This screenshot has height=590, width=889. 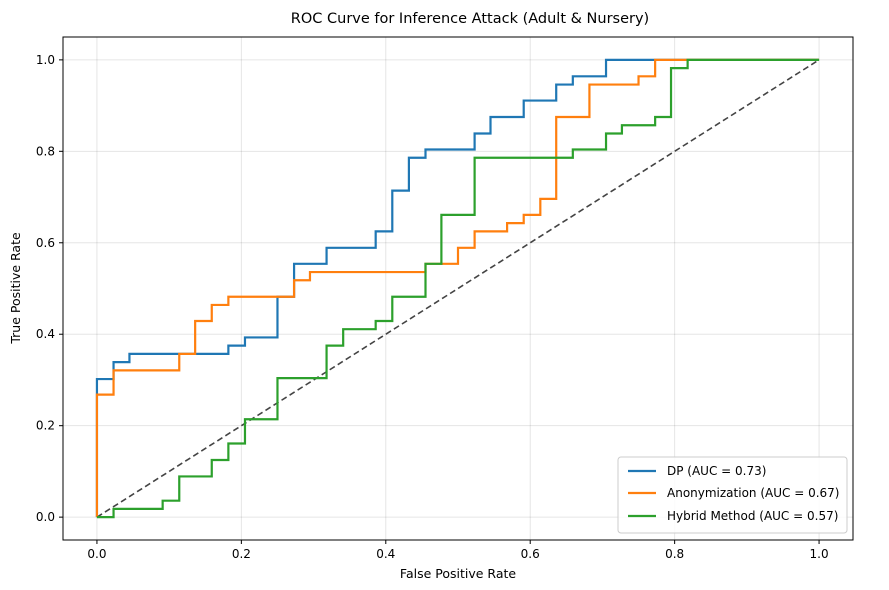 I want to click on x-axis-label: False Positive Rate, so click(x=458, y=573).